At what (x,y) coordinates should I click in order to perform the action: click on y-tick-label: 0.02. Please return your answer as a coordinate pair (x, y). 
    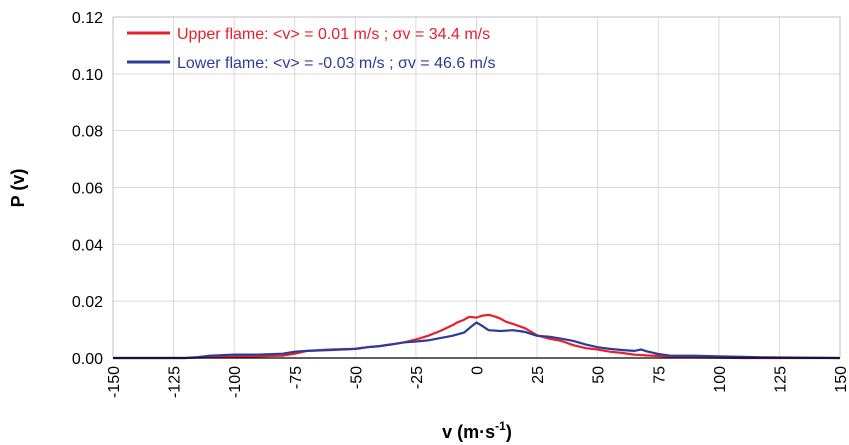
    Looking at the image, I should click on (87, 302).